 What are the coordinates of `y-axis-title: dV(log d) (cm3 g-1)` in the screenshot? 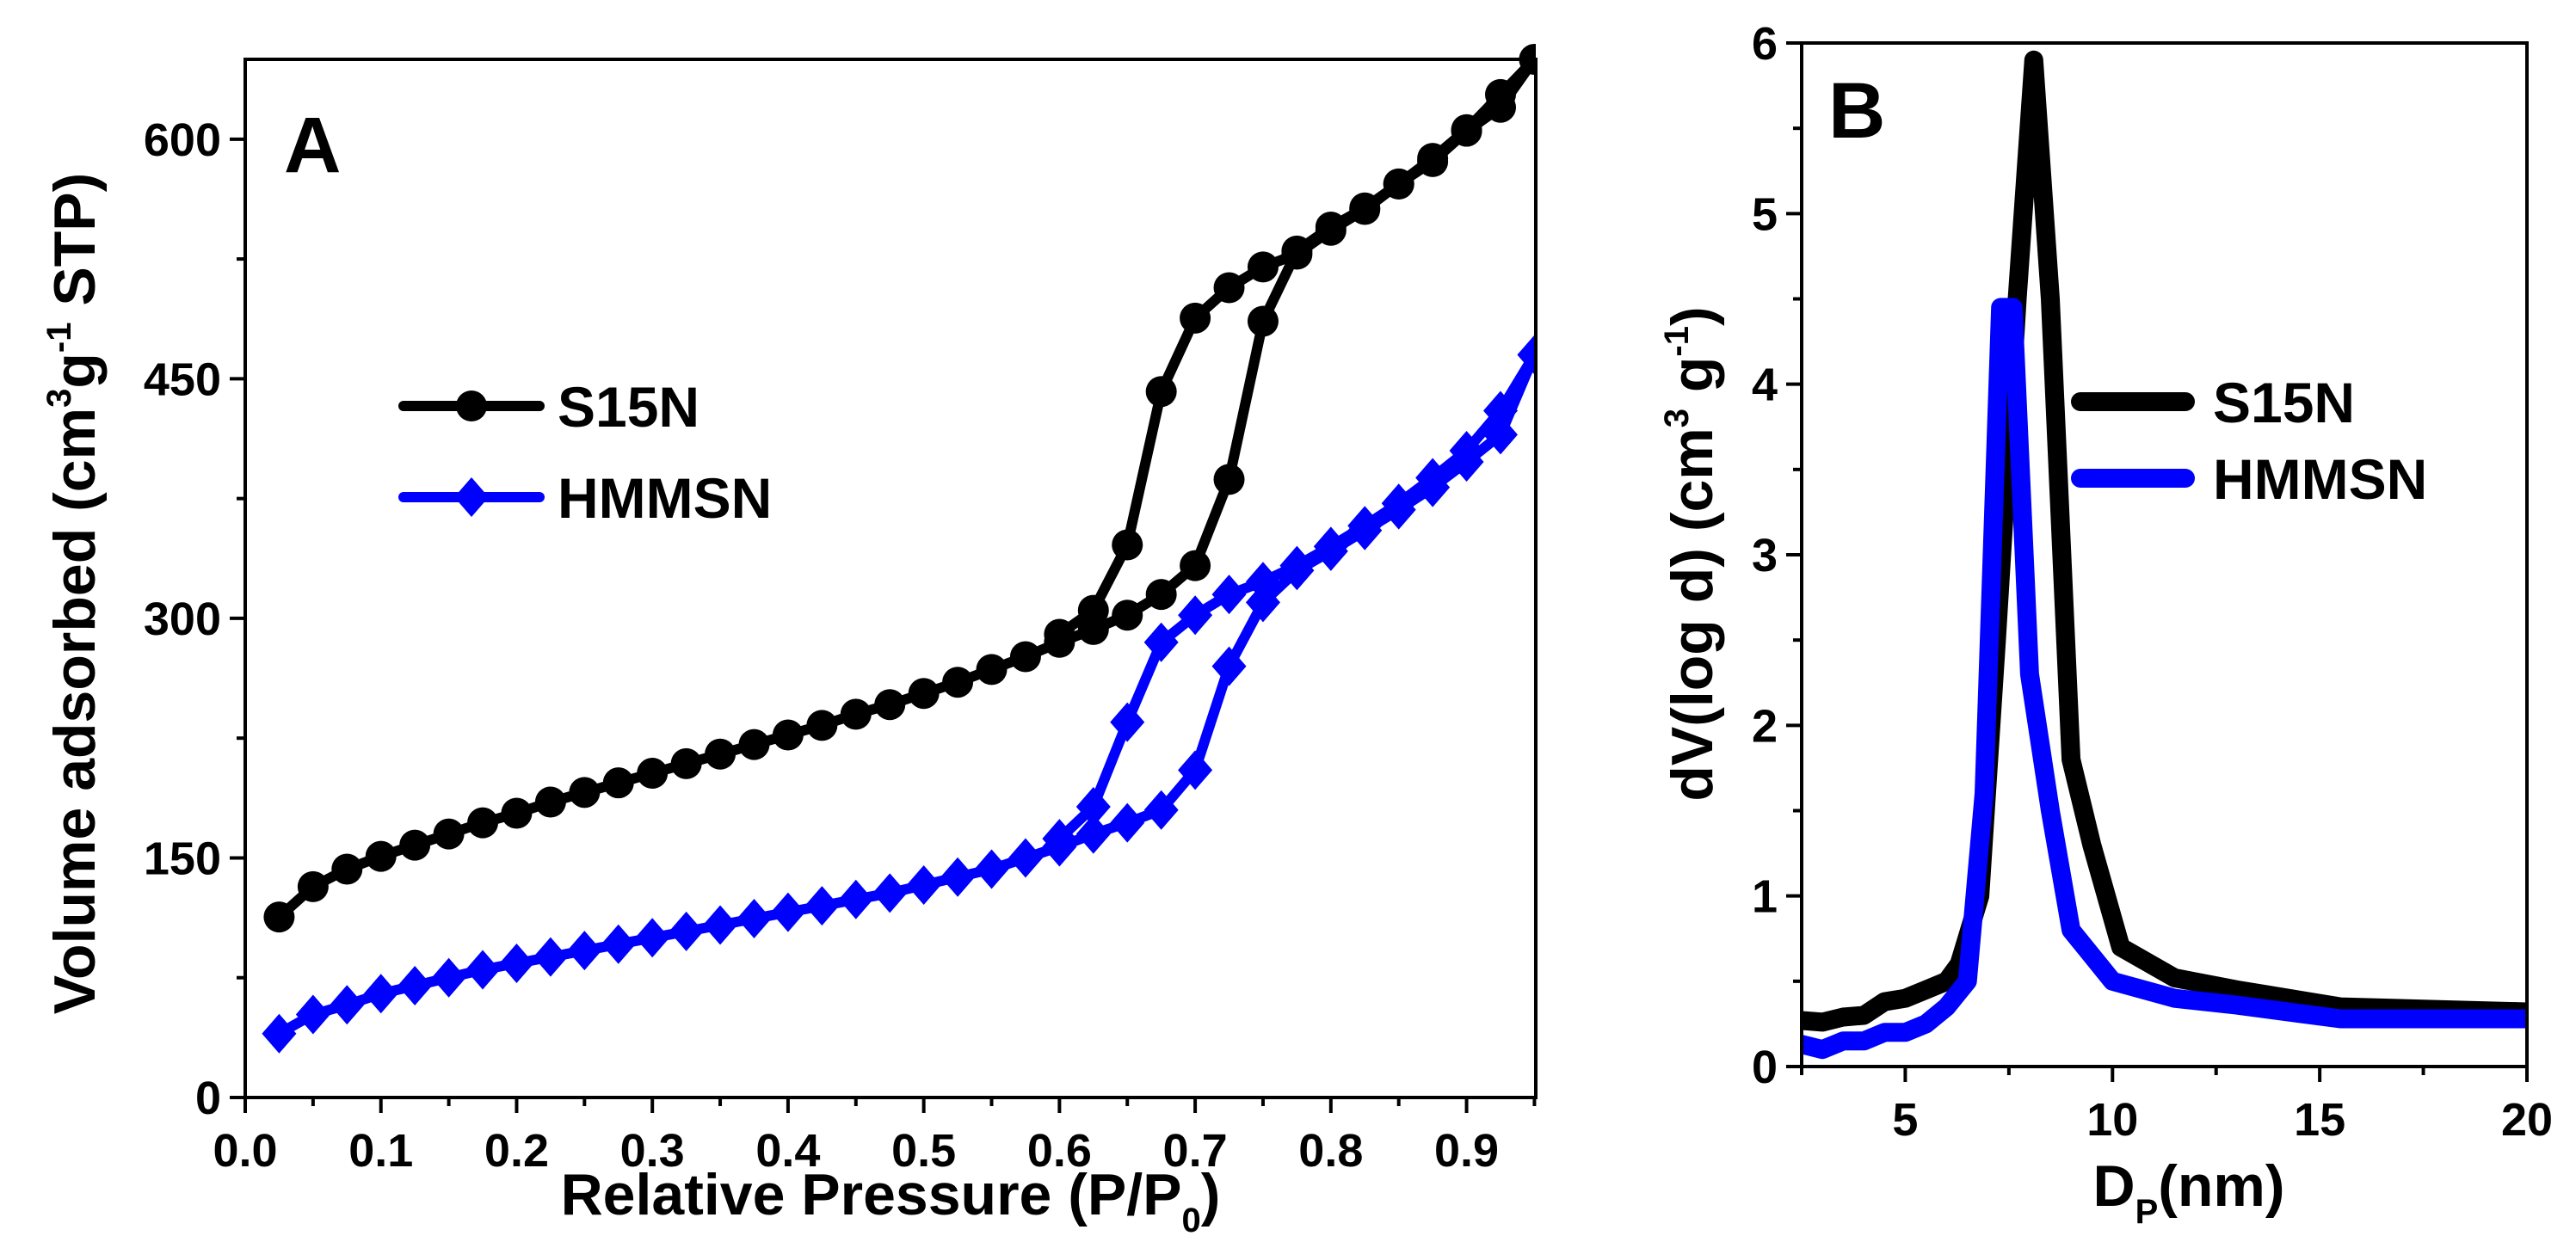 It's located at (1692, 554).